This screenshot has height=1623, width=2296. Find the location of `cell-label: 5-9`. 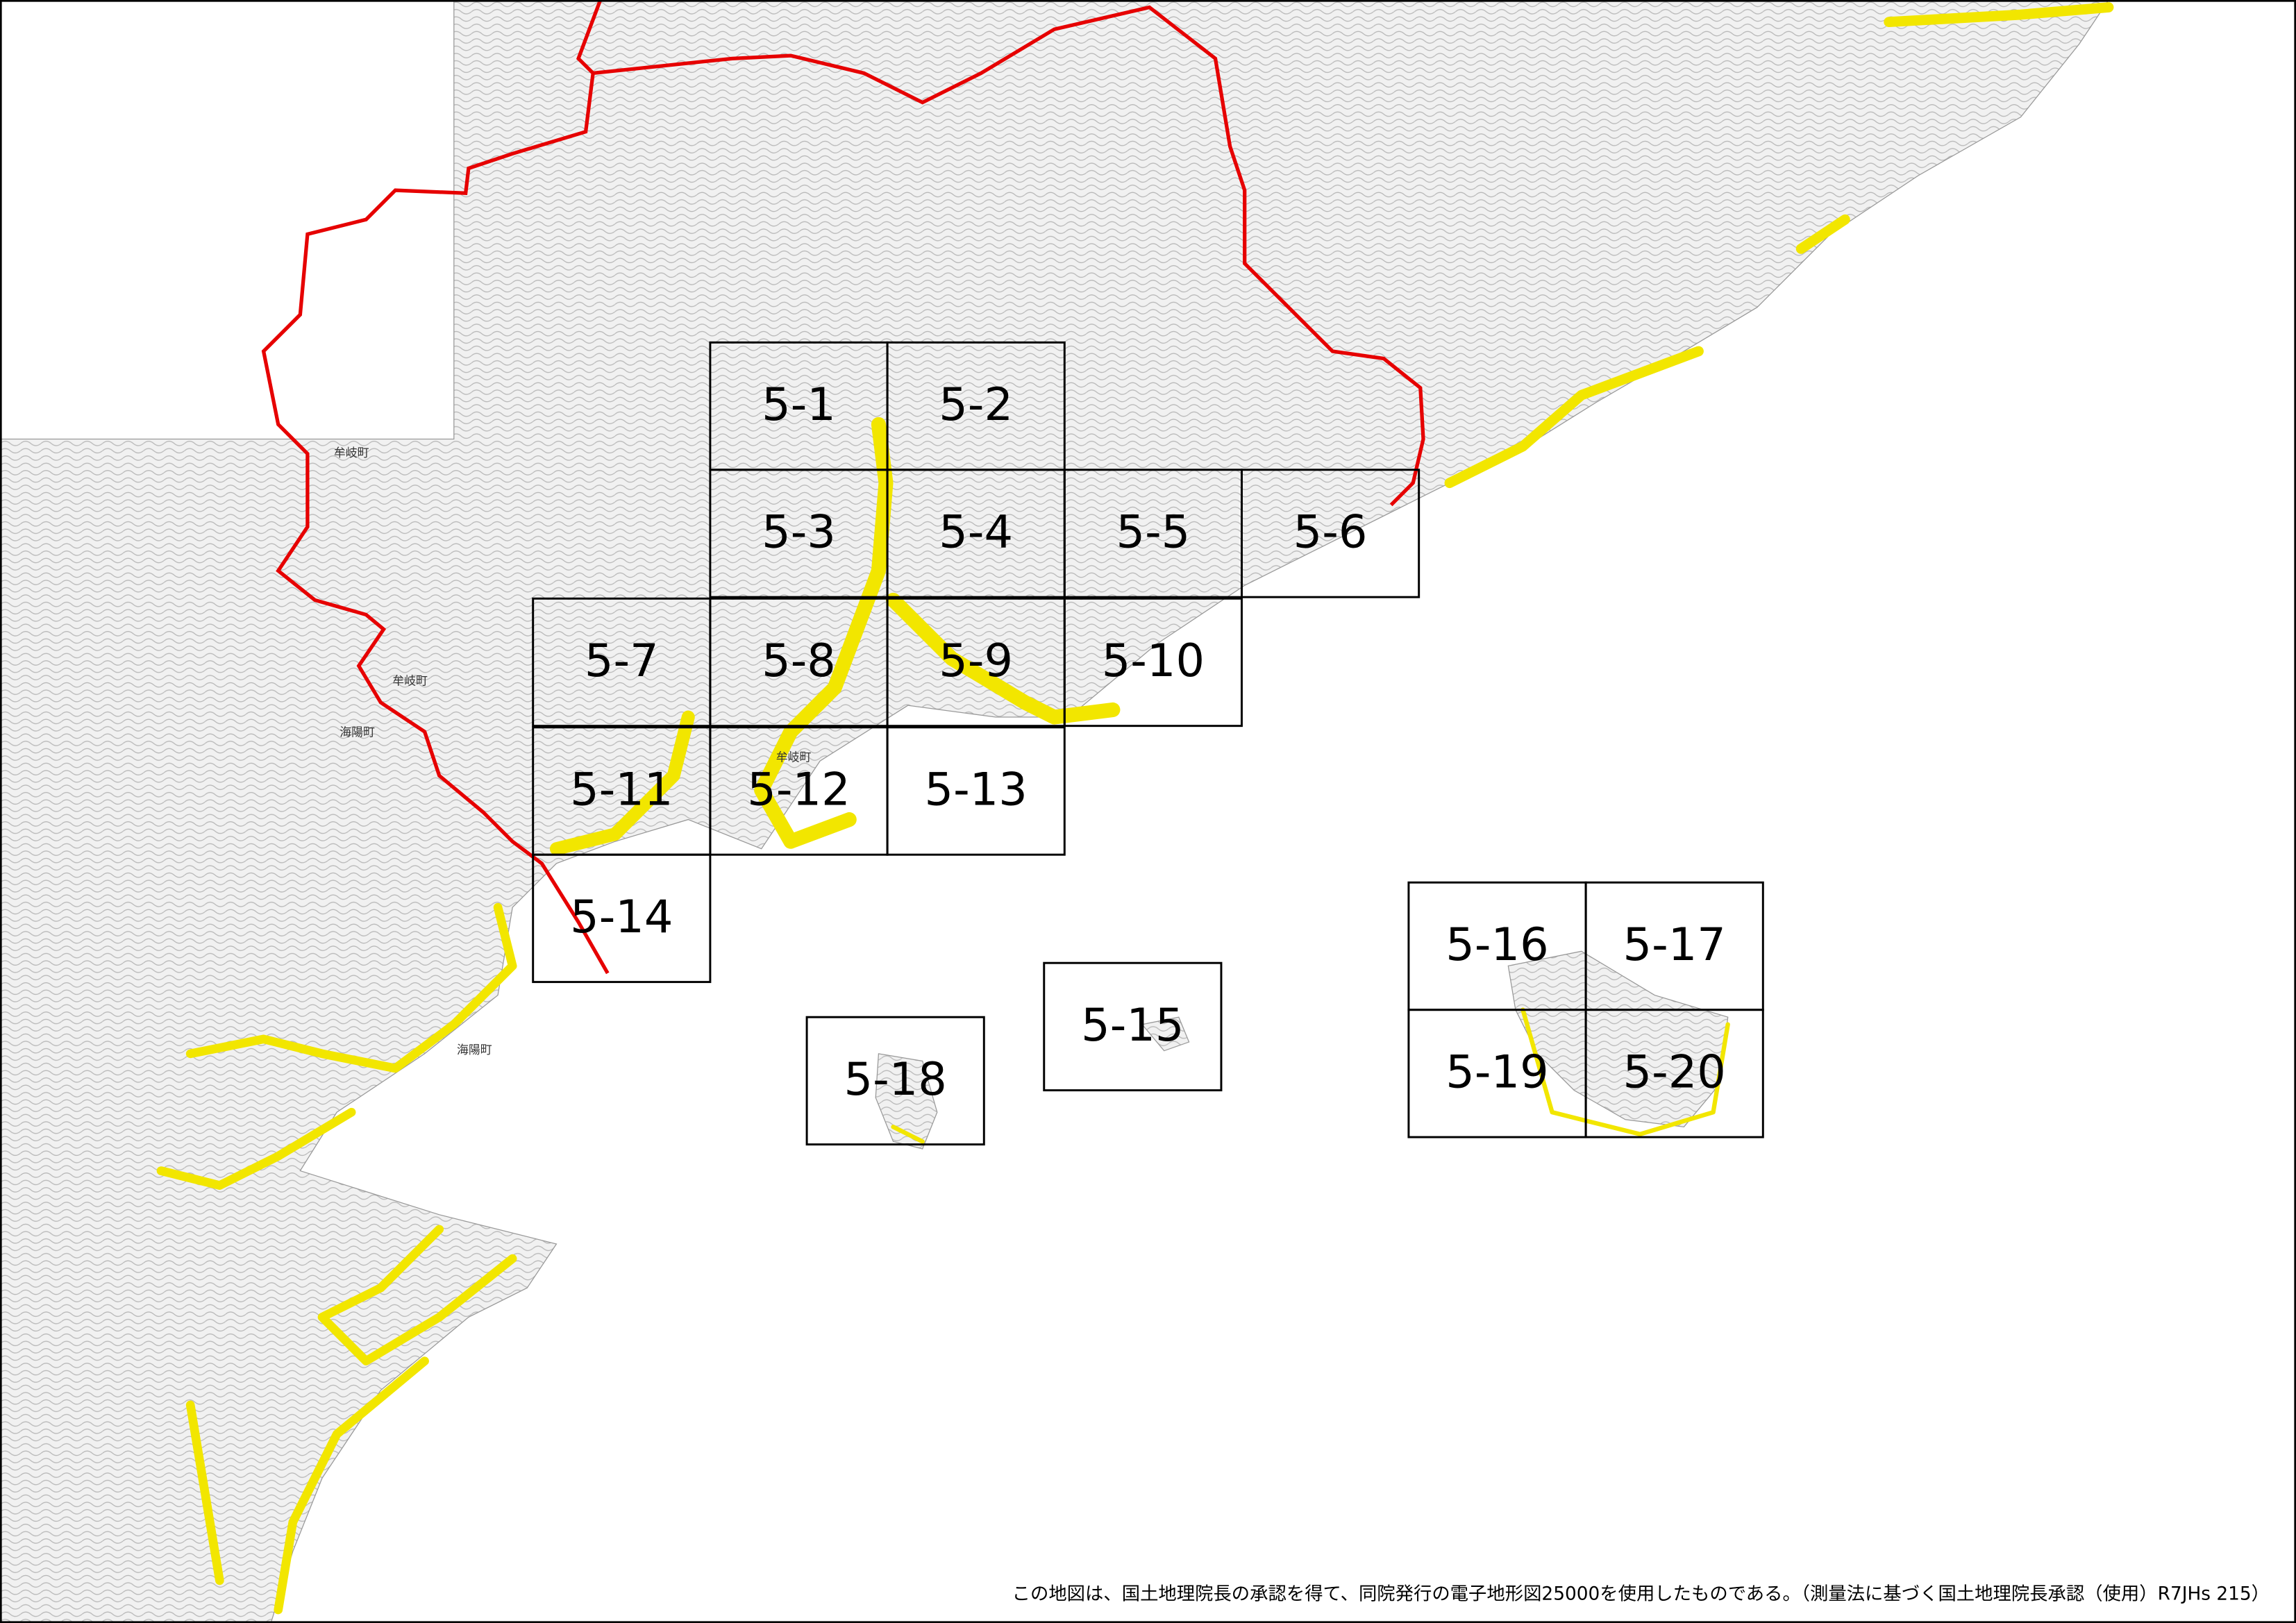

cell-label: 5-9 is located at coordinates (976, 660).